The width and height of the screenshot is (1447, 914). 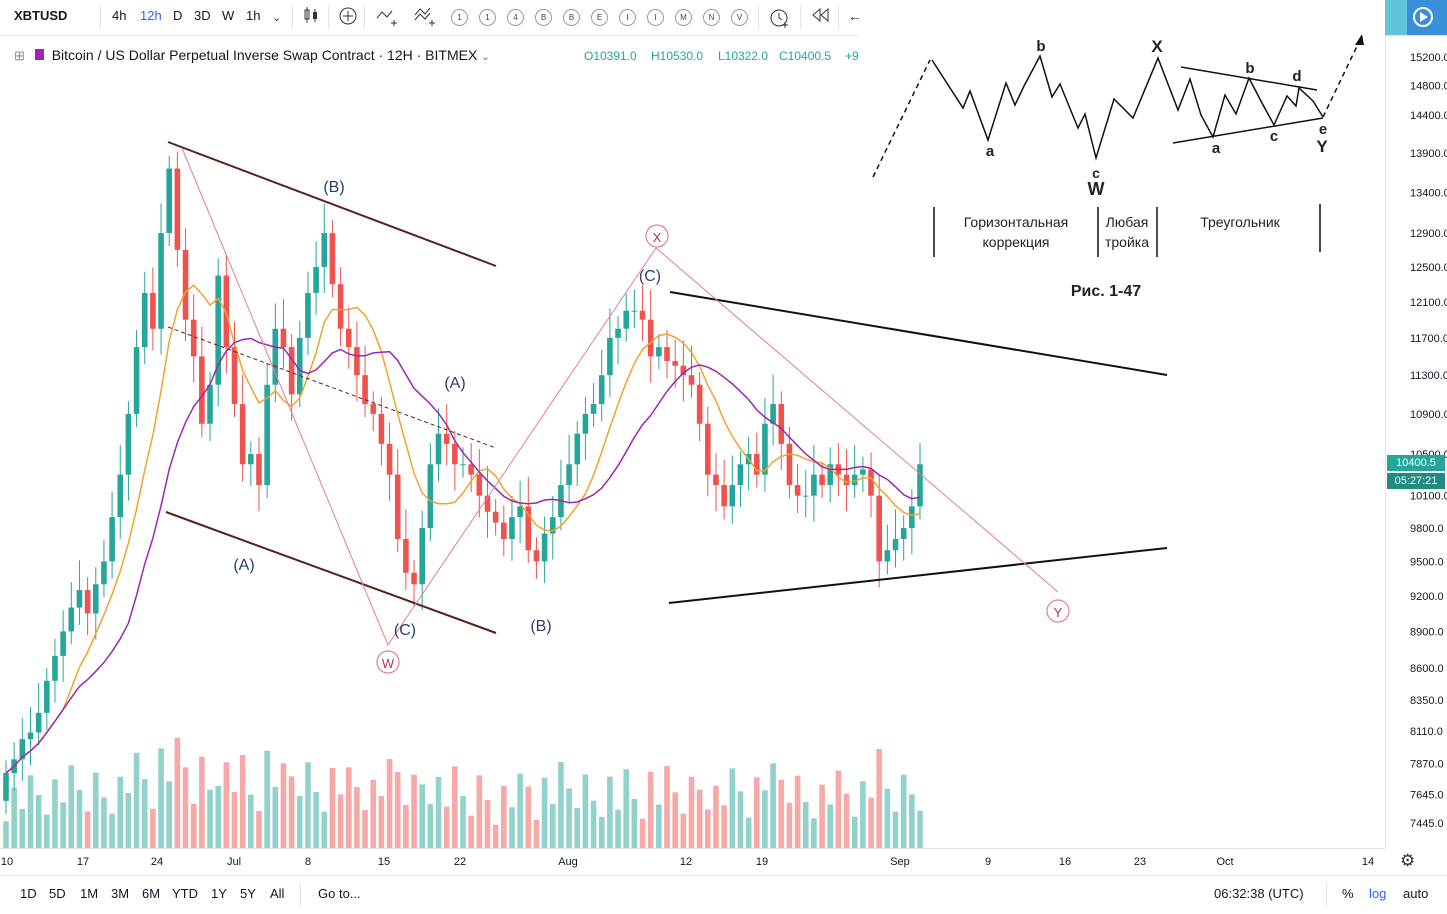 I want to click on templates-icon, so click(x=426, y=18).